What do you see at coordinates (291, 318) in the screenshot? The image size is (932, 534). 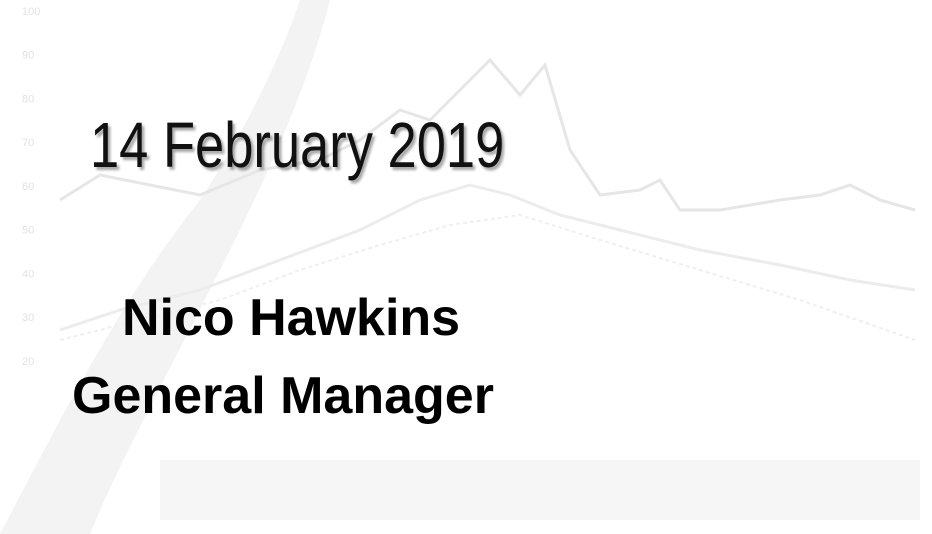 I see `presenter-name: Nico Hawkins` at bounding box center [291, 318].